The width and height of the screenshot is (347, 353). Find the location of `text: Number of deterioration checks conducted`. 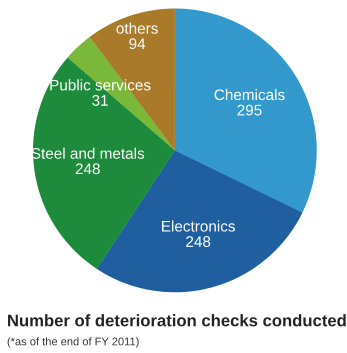

text: Number of deterioration checks conducted is located at coordinates (177, 320).